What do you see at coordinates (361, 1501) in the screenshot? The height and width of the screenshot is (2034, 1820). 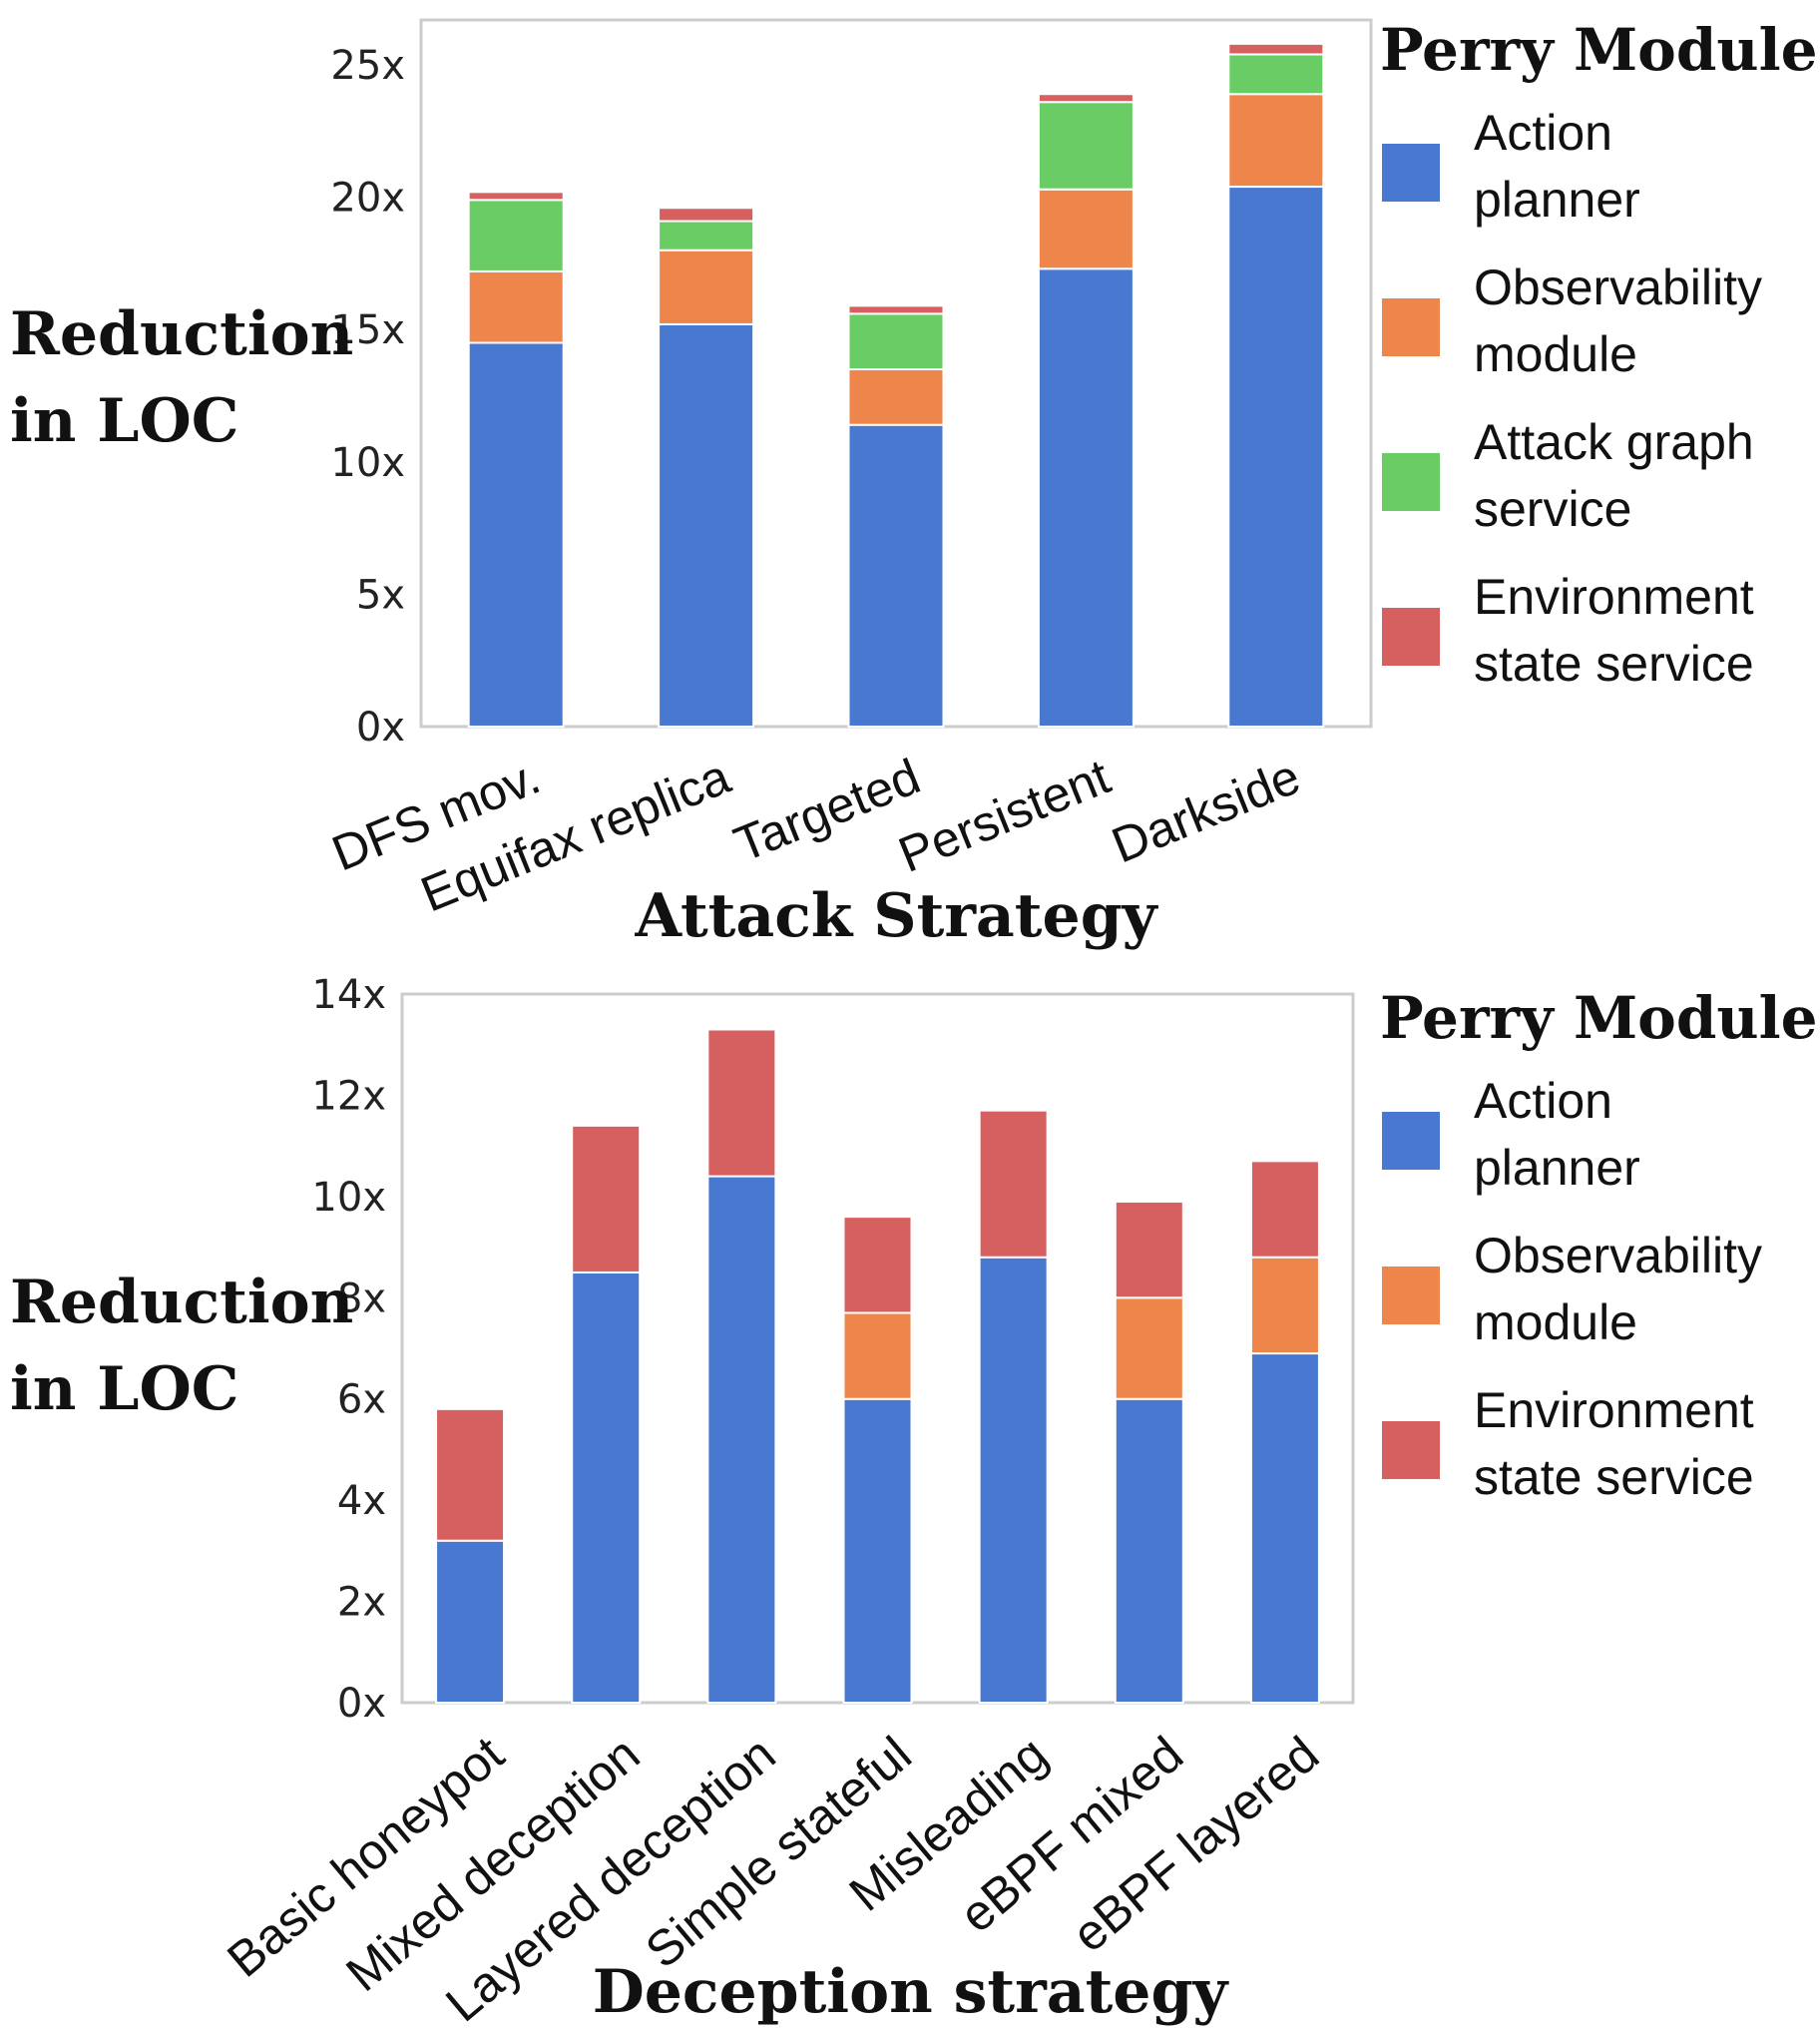 I see `y-tick-label: 4x` at bounding box center [361, 1501].